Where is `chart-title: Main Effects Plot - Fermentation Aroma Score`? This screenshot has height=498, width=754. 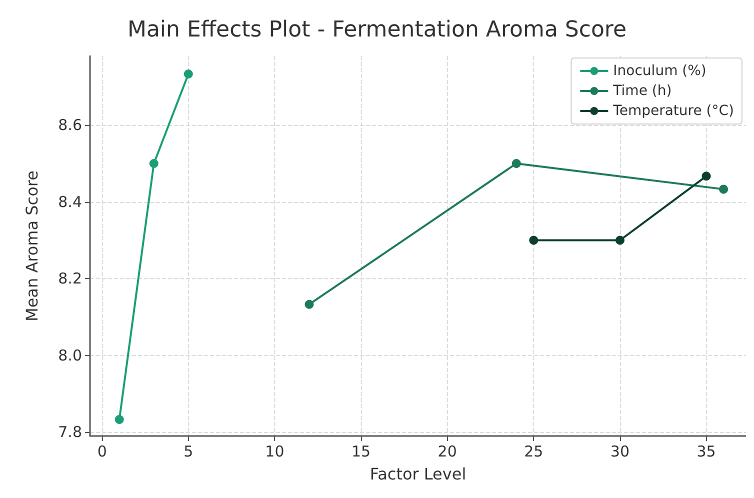 chart-title: Main Effects Plot - Fermentation Aroma Score is located at coordinates (377, 30).